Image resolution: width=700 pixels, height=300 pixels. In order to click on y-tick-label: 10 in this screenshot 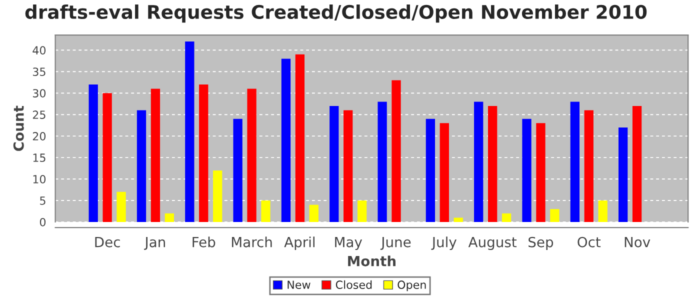, I will do `click(39, 179)`.